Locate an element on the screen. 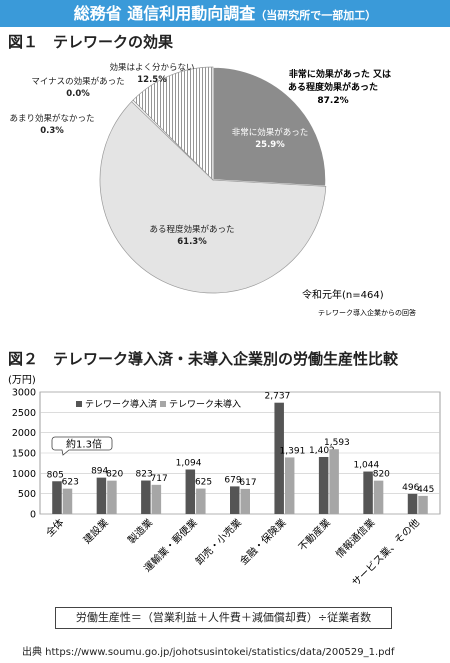  pie-slice-very-effective-label: 非常に効果があった is located at coordinates (270, 132).